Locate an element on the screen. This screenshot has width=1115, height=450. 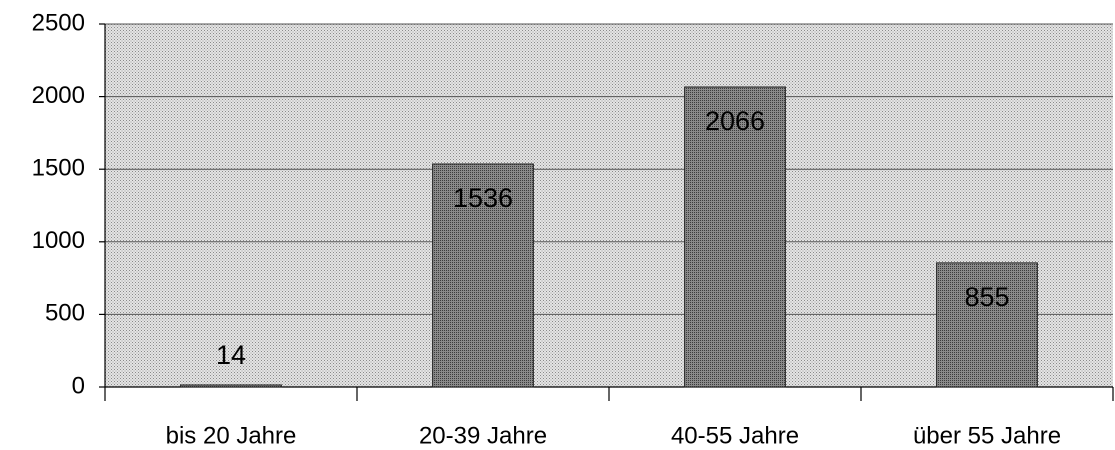
data-label: 14 is located at coordinates (231, 355).